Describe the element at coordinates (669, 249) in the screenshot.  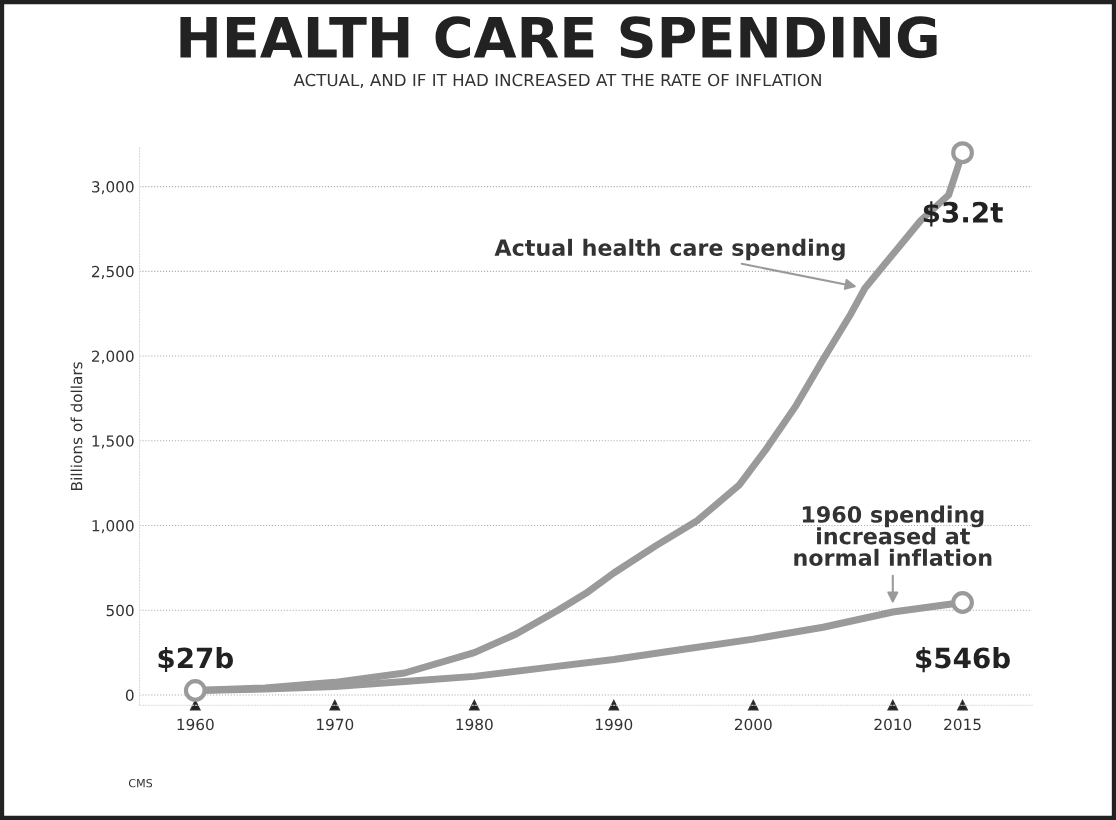
I see `series-label: Actual health care spending` at that location.